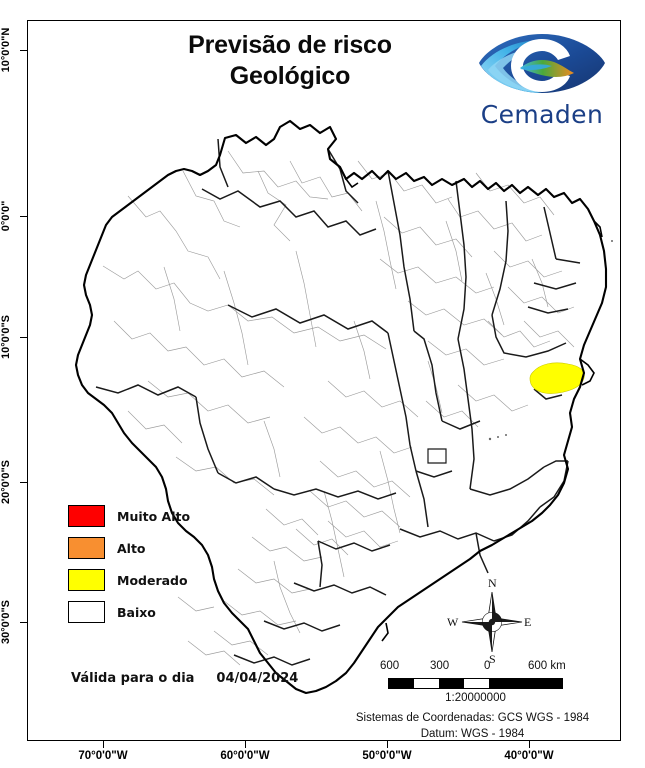 The image size is (645, 768). I want to click on compass-label-north: N, so click(492, 583).